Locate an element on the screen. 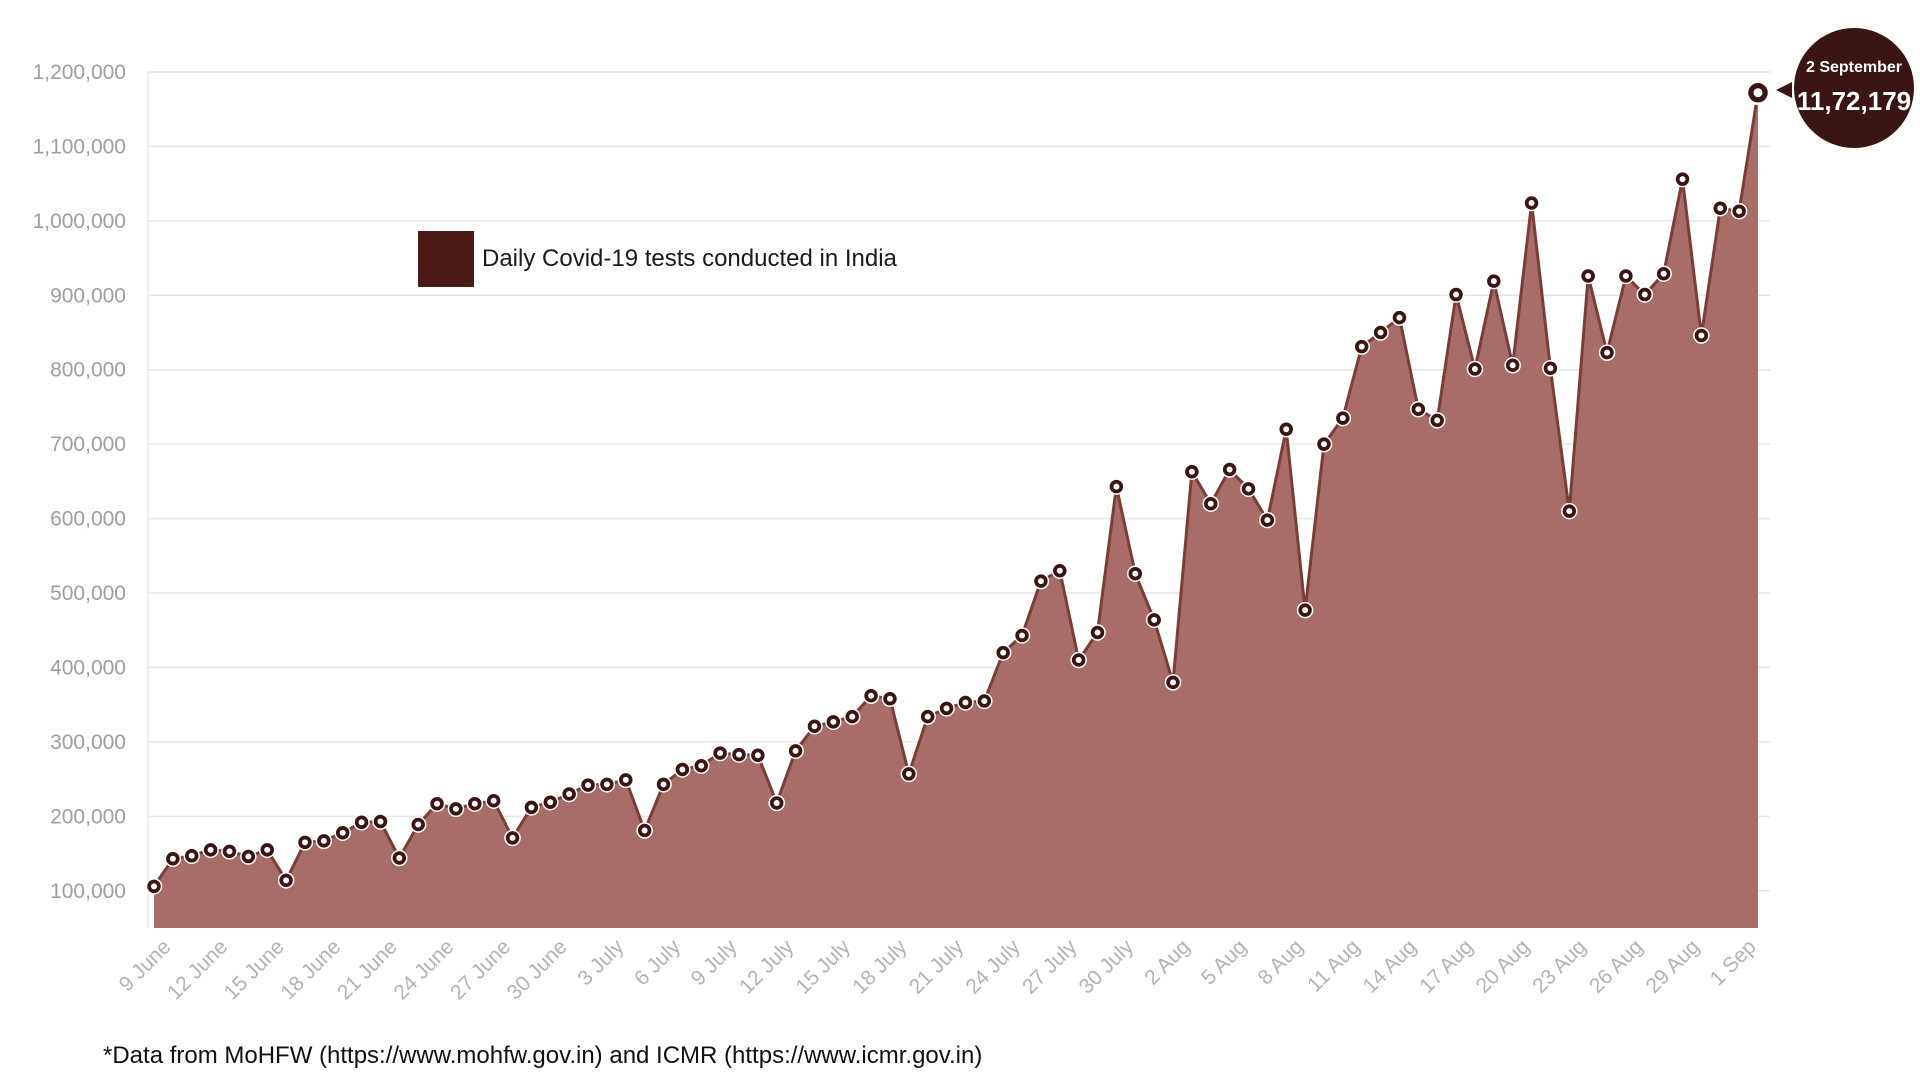 This screenshot has height=1080, width=1920. y-tick-label: 700,000 is located at coordinates (88, 444).